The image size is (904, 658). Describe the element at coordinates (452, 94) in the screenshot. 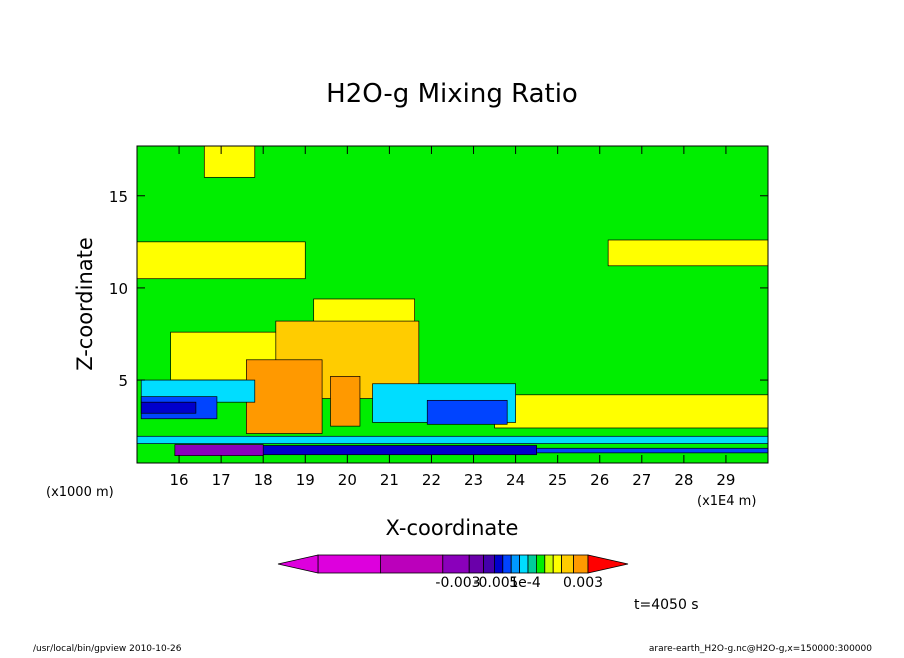

I see `chart-title: H2O-g Mixing Ratio` at that location.